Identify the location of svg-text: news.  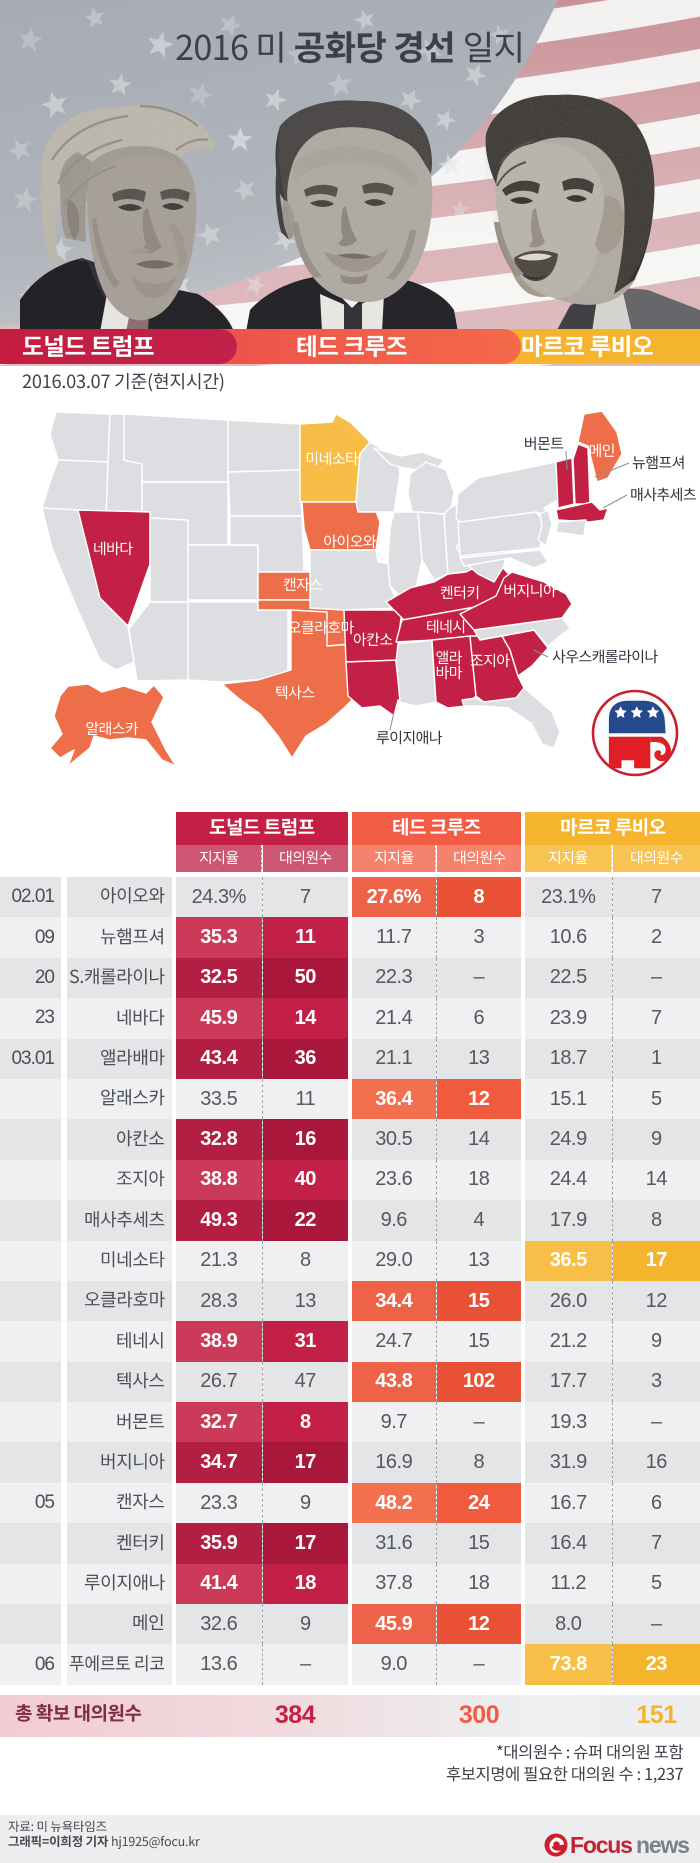
(662, 1844).